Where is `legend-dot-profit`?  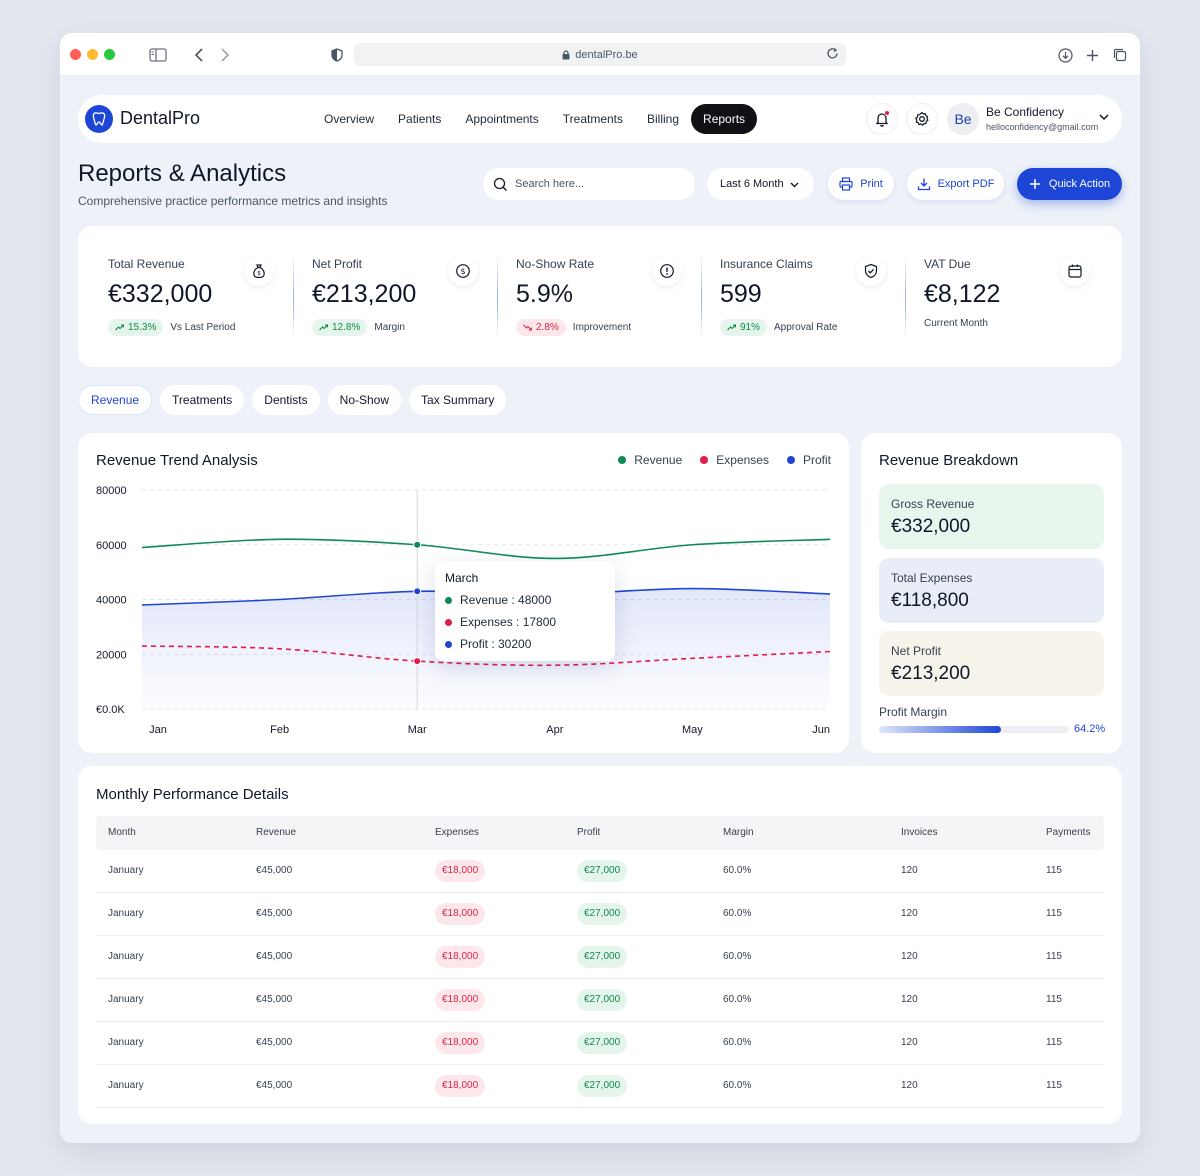
legend-dot-profit is located at coordinates (790, 460).